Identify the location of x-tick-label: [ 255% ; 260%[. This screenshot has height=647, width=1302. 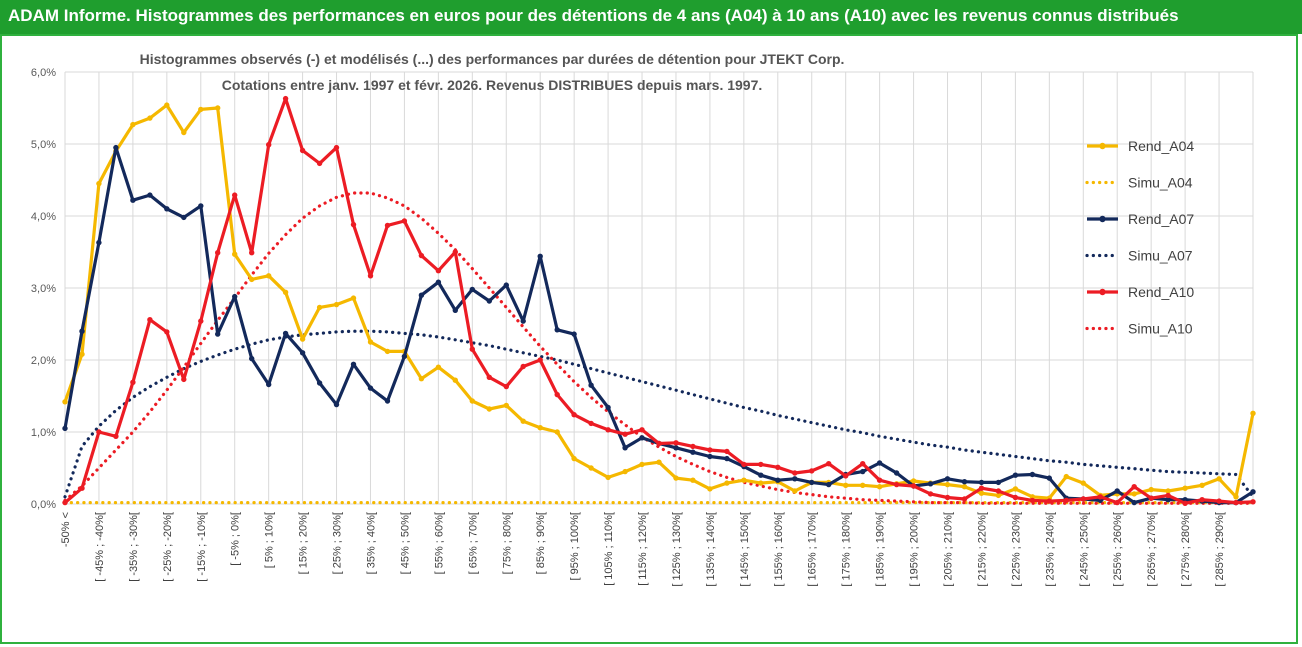
(1118, 549).